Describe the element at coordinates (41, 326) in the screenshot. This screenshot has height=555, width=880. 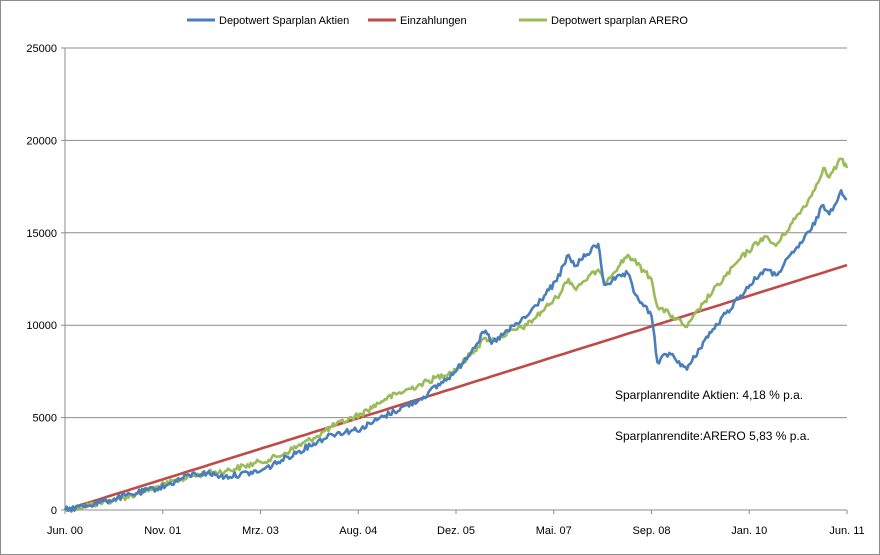
I see `y-tick-label: 10000` at that location.